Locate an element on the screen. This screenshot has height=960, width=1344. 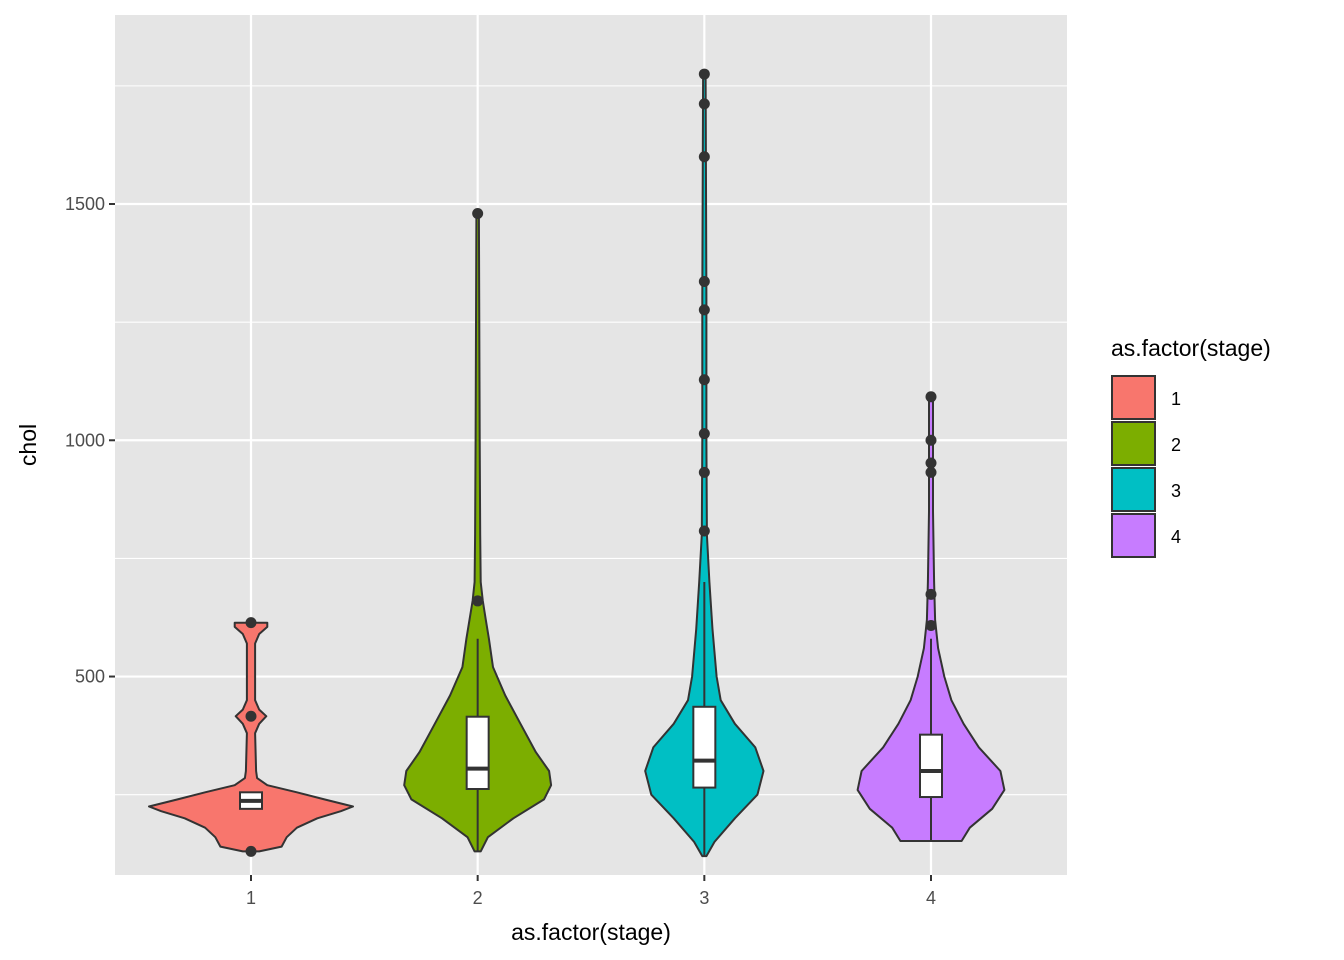
x-tick-label: 1 is located at coordinates (251, 898).